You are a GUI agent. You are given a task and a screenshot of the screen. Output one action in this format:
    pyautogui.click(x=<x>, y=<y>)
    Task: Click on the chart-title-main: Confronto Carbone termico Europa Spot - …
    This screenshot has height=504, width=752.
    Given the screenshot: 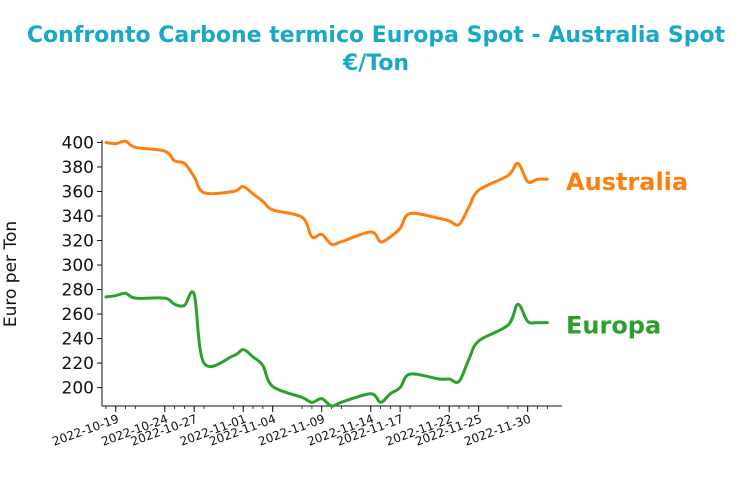 What is the action you would take?
    pyautogui.click(x=376, y=35)
    